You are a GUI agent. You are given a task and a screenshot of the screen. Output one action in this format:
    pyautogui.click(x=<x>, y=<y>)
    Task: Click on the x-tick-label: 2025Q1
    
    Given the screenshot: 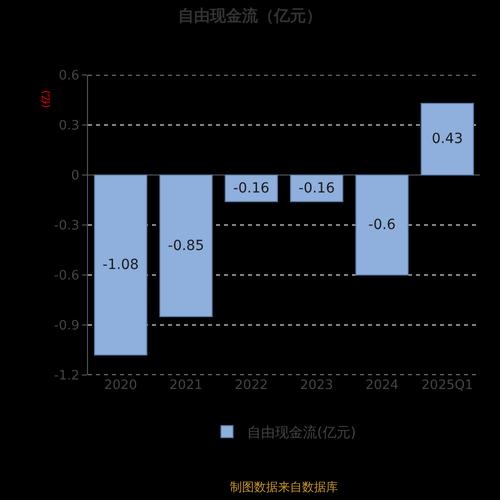 What is the action you would take?
    pyautogui.click(x=448, y=385)
    